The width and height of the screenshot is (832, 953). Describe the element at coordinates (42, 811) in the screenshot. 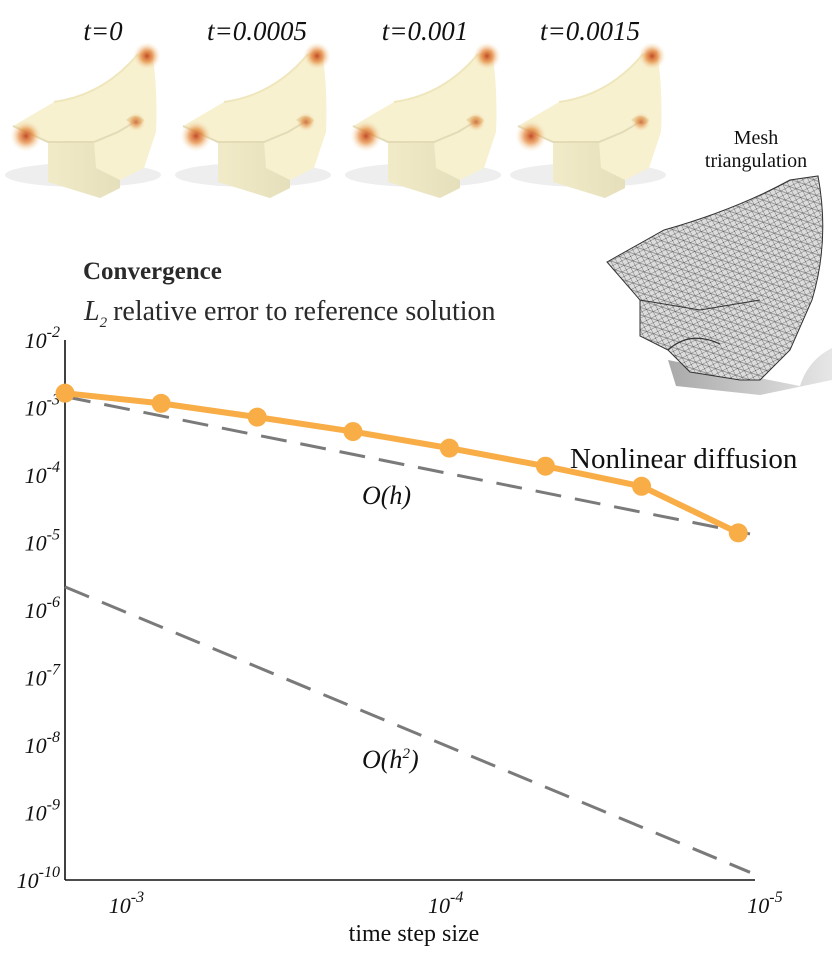

I see `y-tick-label: 10⁻⁹` at that location.